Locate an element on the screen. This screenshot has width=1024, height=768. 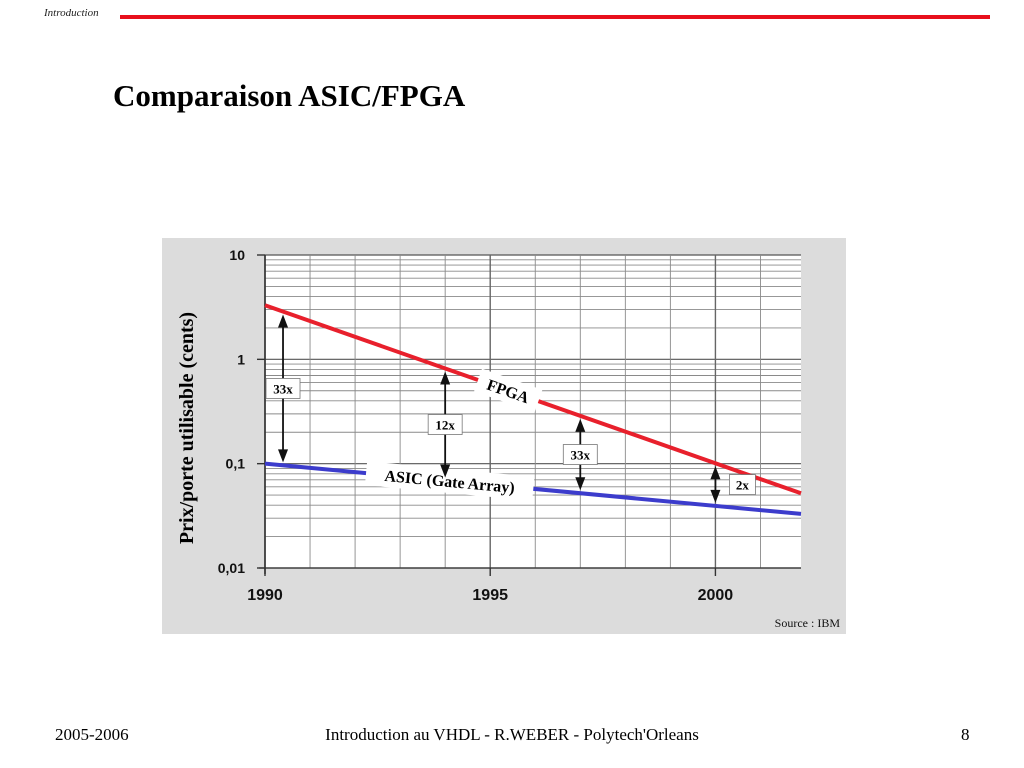
gap-label: 12x is located at coordinates (445, 425).